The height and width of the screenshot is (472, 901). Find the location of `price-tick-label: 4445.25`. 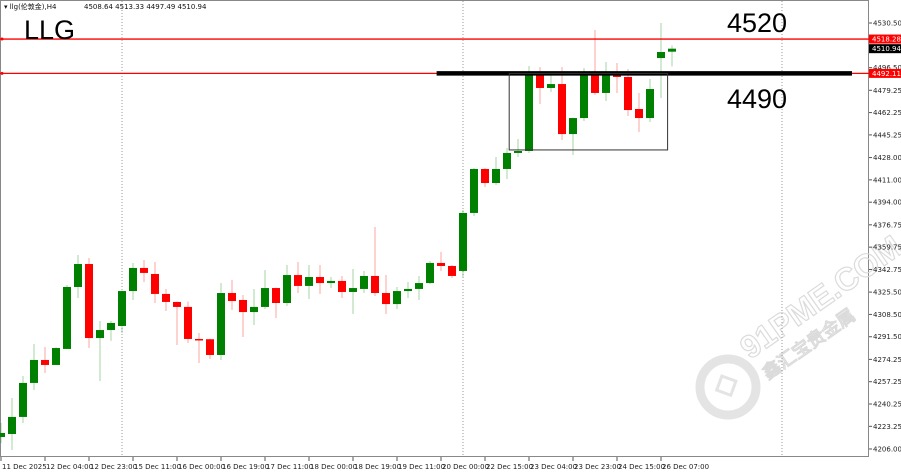

price-tick-label: 4445.25 is located at coordinates (887, 135).